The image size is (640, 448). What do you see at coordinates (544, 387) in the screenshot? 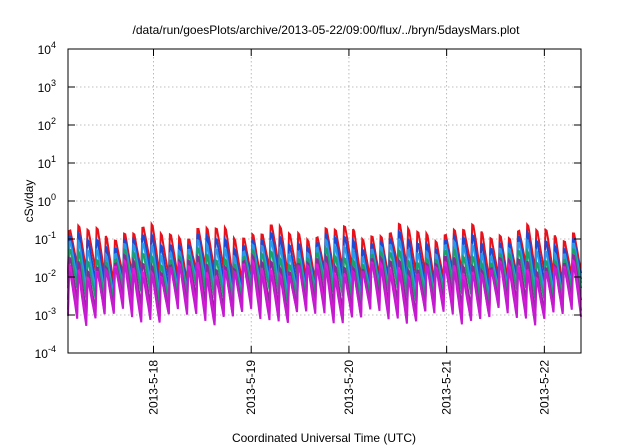
I see `x-tick-label: 2013-5-22` at bounding box center [544, 387].